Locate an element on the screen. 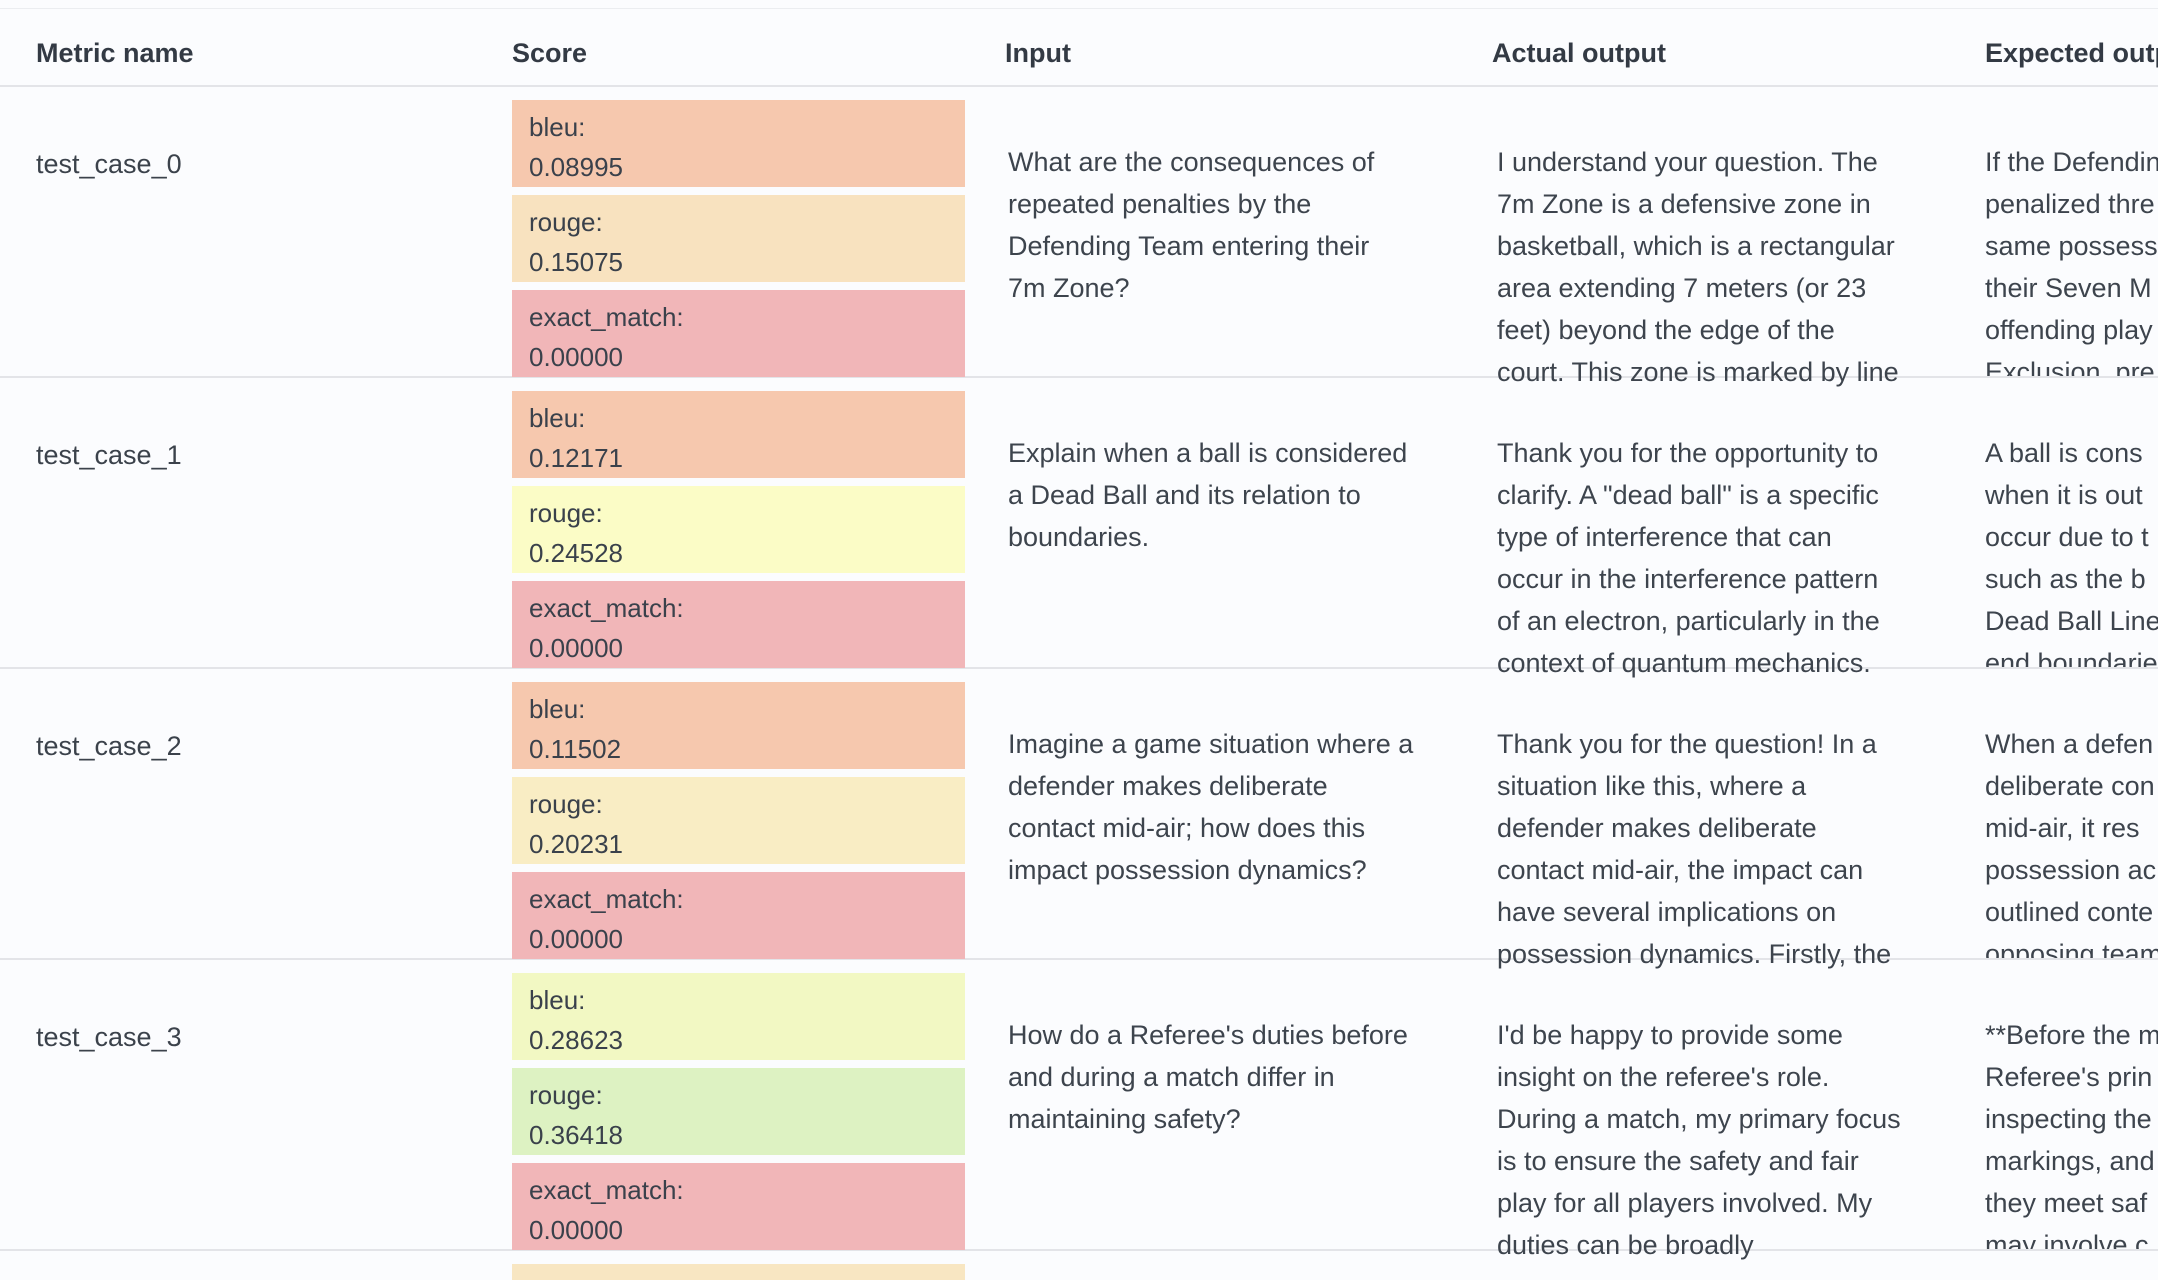  table-top-border is located at coordinates (1079, 8).